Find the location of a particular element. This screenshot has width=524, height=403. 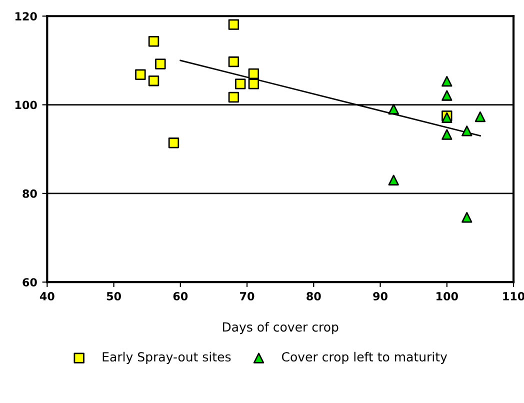

x-tick-label: 40 is located at coordinates (47, 296).